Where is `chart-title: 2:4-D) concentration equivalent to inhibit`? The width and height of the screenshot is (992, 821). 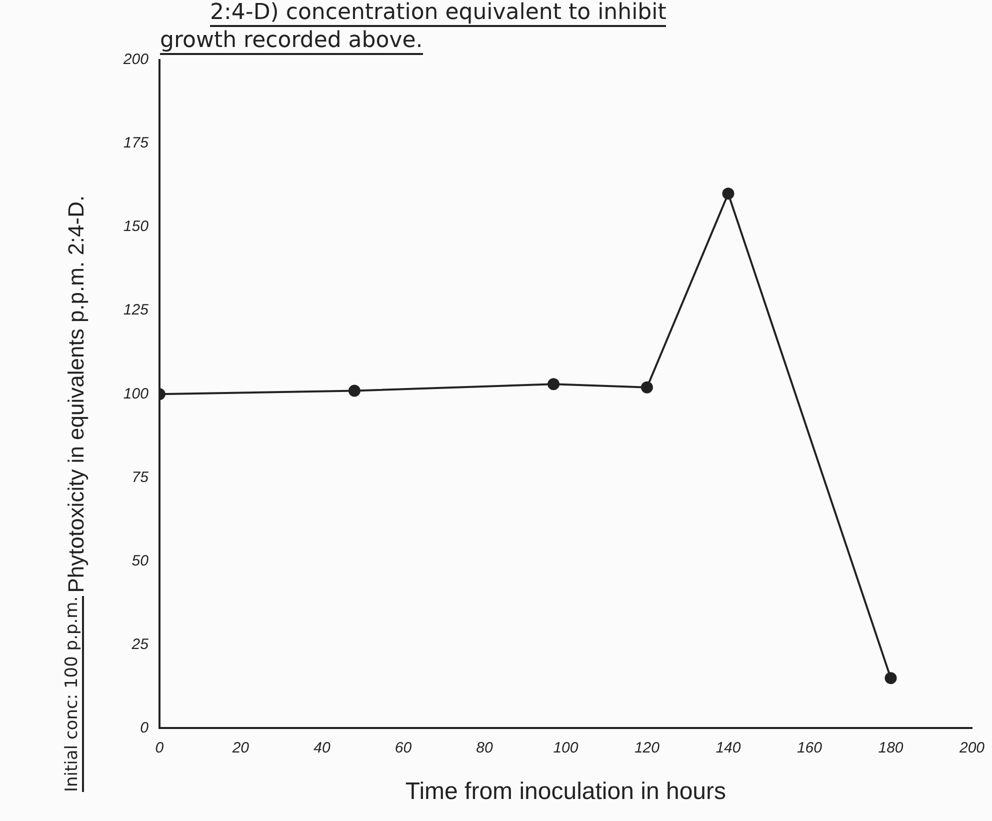 chart-title: 2:4-D) concentration equivalent to inhibit is located at coordinates (438, 13).